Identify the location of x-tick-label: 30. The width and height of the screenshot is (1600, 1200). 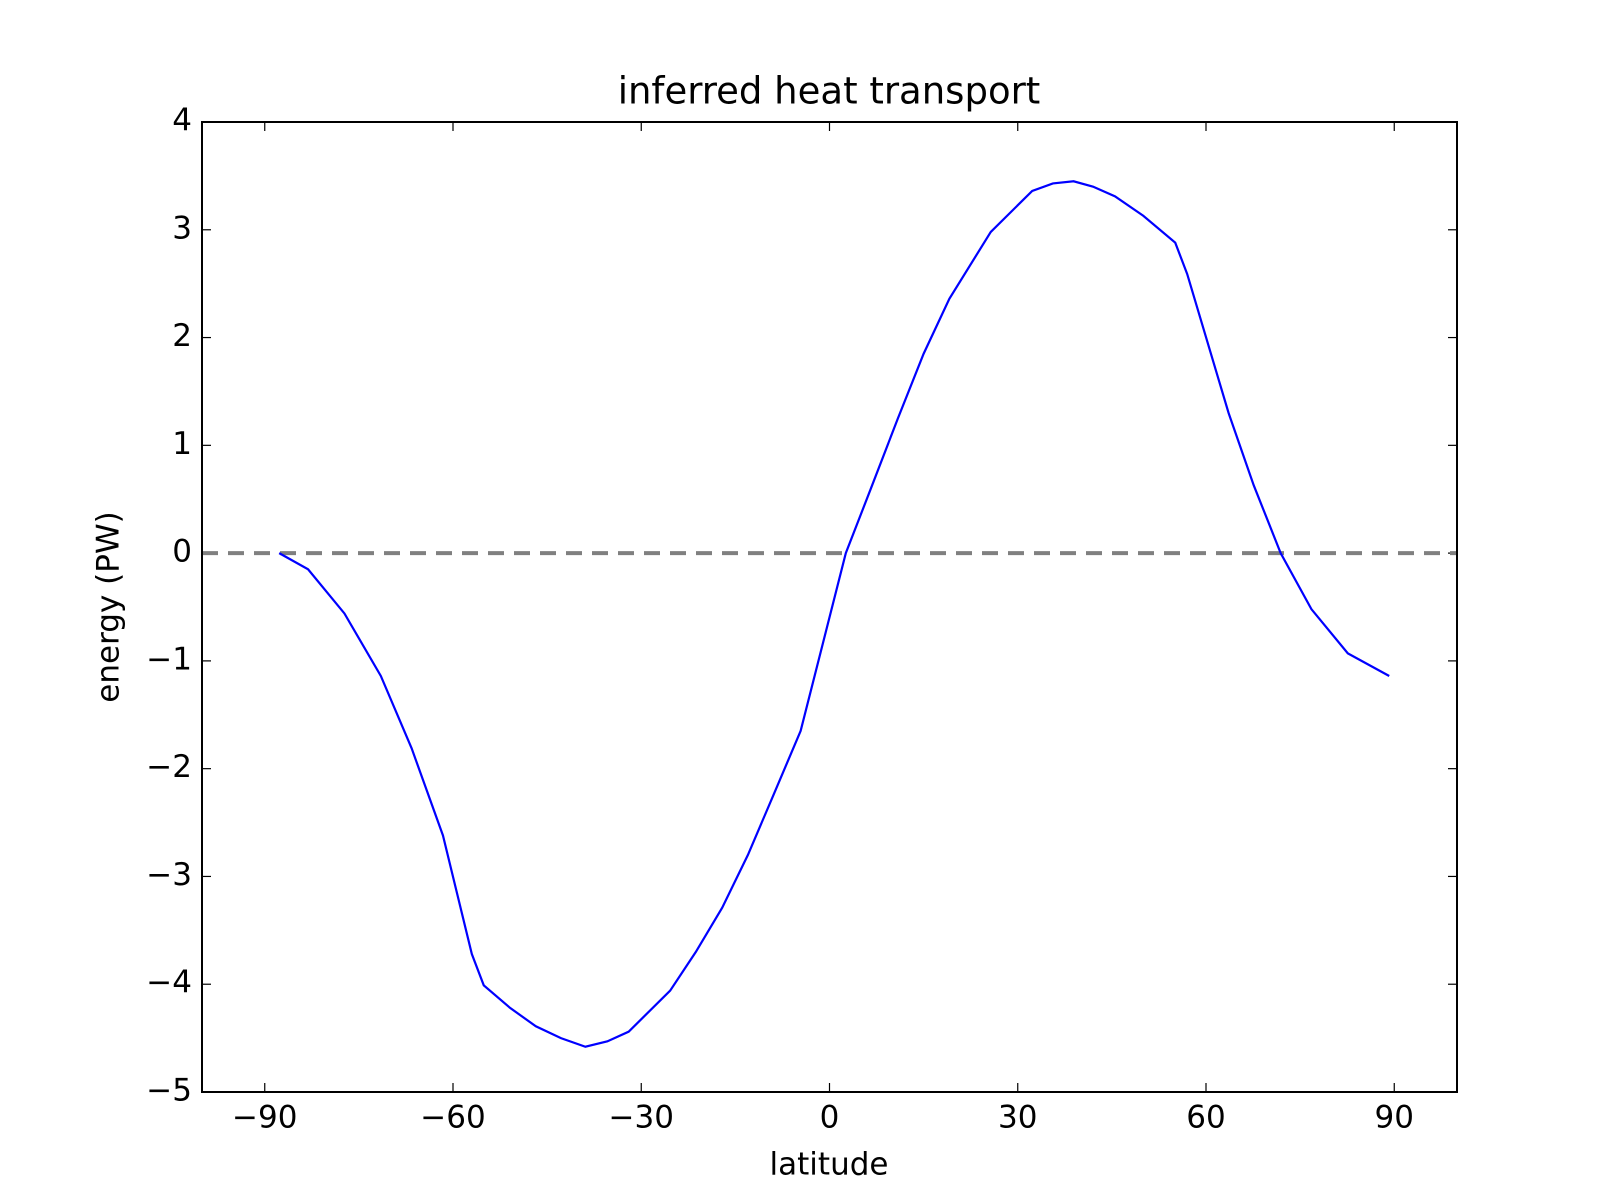
(1017, 1118).